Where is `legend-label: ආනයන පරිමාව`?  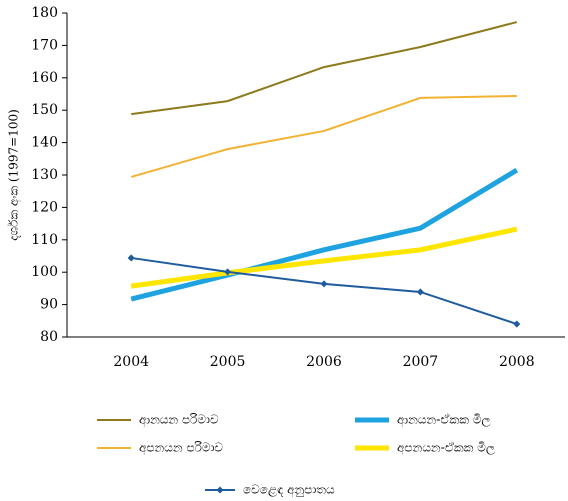
legend-label: ආනයන පරිමාව is located at coordinates (179, 420).